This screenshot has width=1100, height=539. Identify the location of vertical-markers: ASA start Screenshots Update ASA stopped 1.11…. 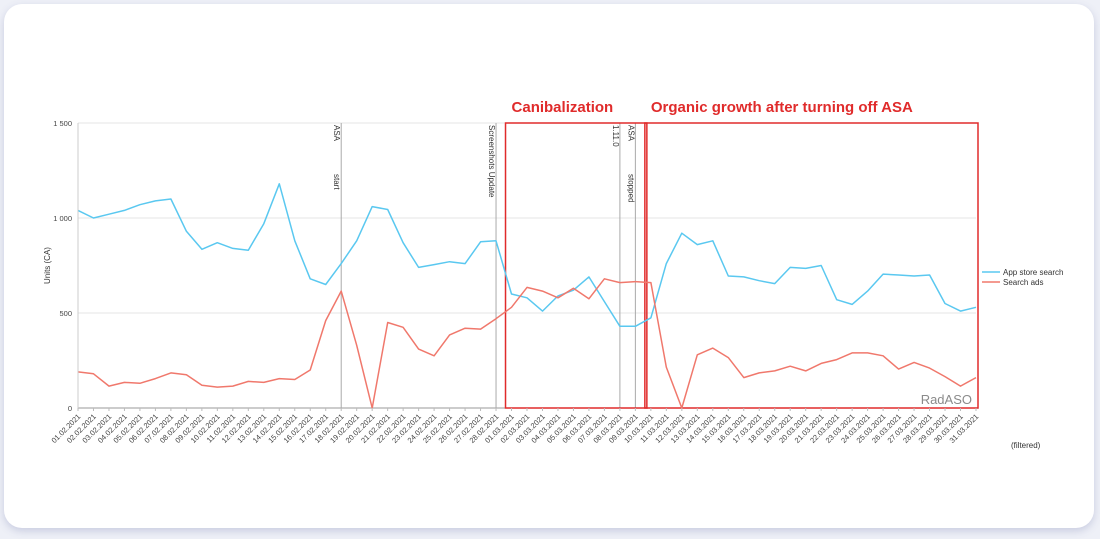
(484, 265).